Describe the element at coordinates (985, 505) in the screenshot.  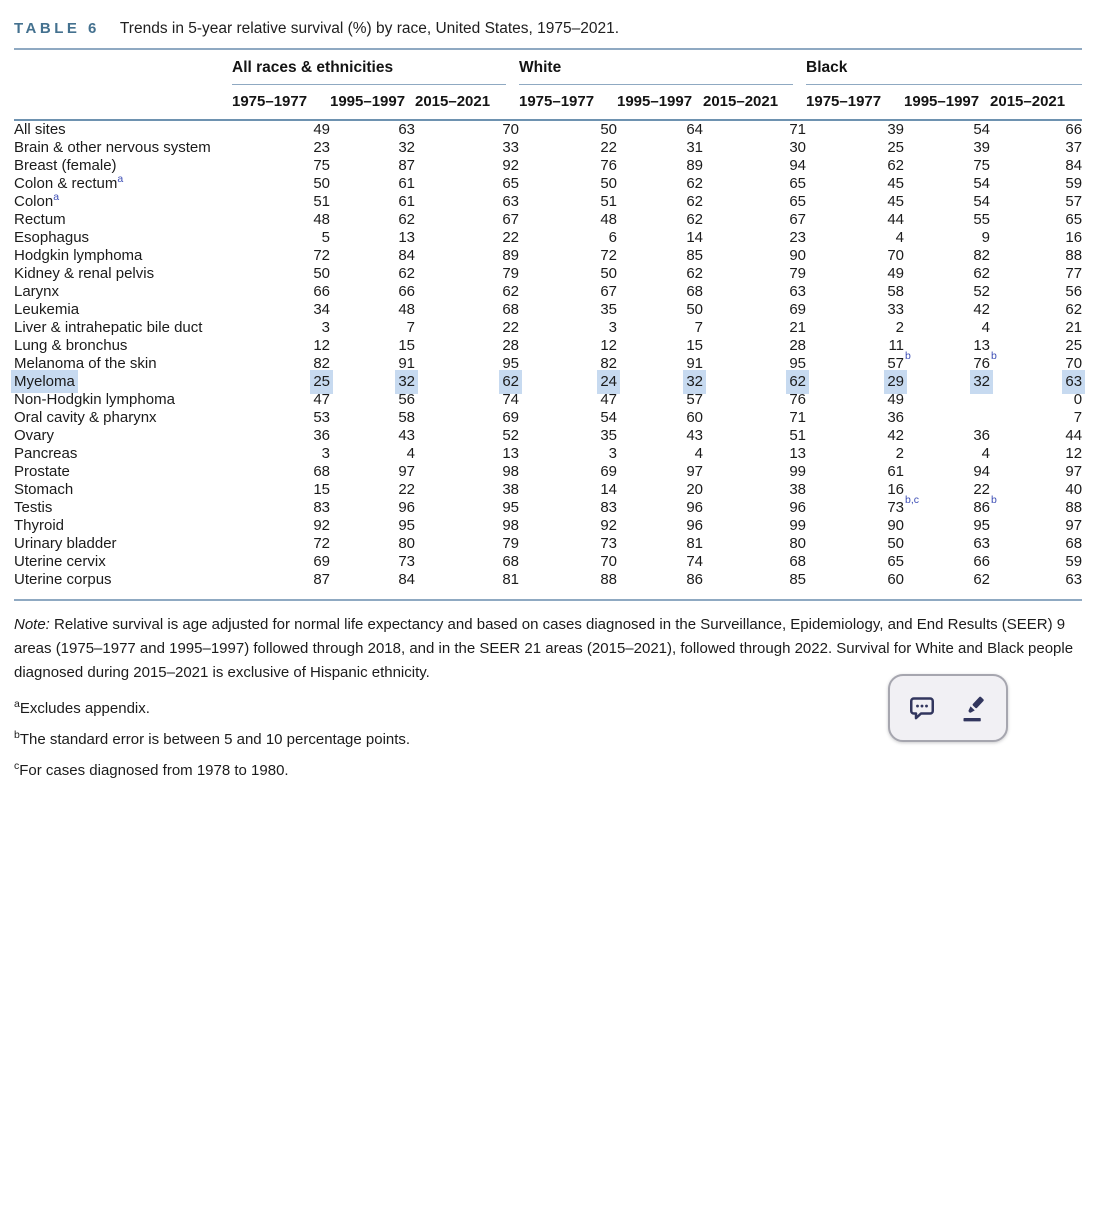
I see `cell: 86 b` at that location.